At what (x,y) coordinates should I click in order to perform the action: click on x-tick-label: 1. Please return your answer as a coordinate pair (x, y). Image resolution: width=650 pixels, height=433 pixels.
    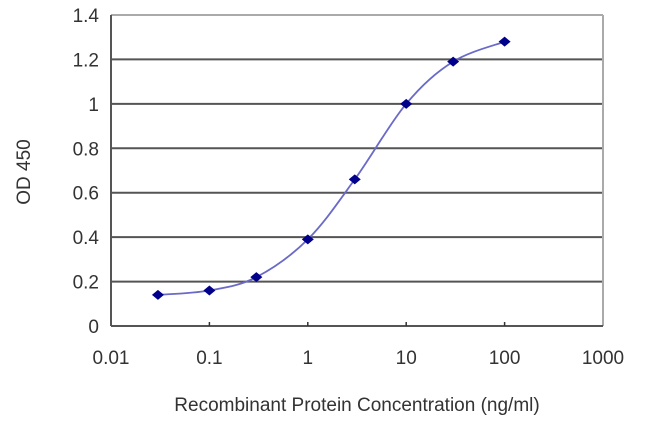
    Looking at the image, I should click on (308, 358).